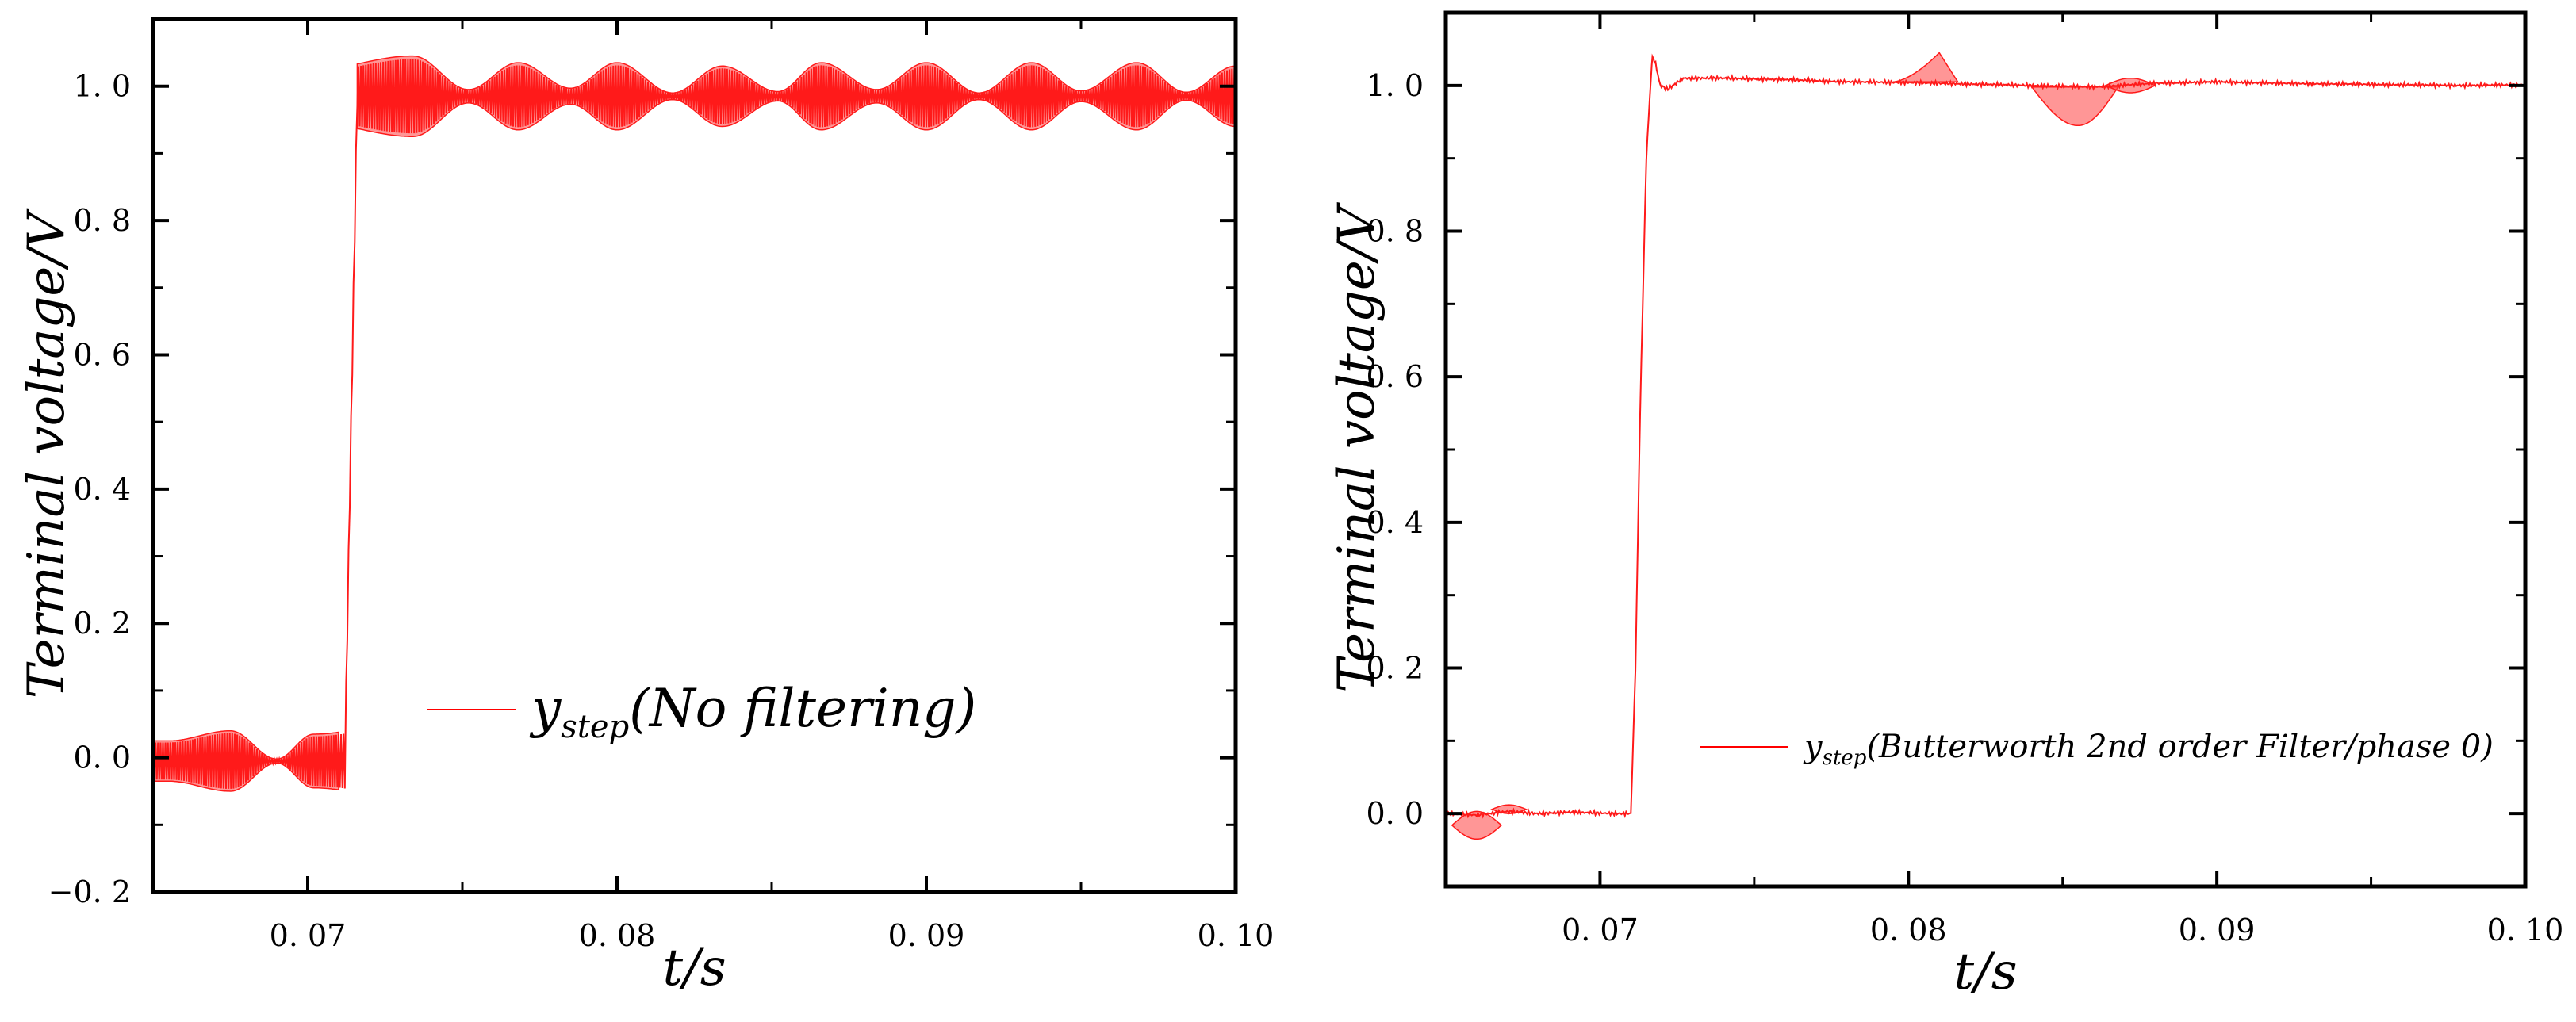  I want to click on legend-suffix: (No filtering), so click(803, 708).